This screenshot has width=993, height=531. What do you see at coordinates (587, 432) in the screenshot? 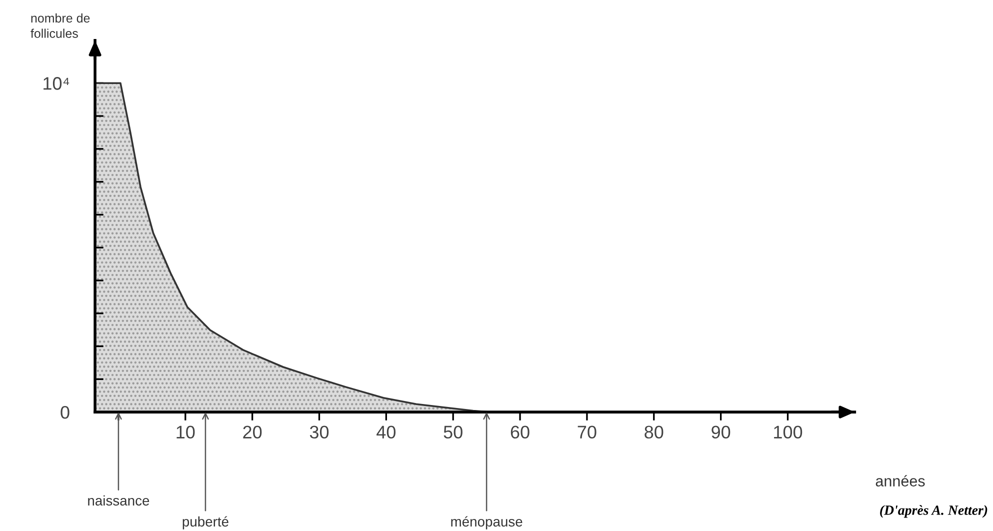
I see `x-tick-label: 70` at bounding box center [587, 432].